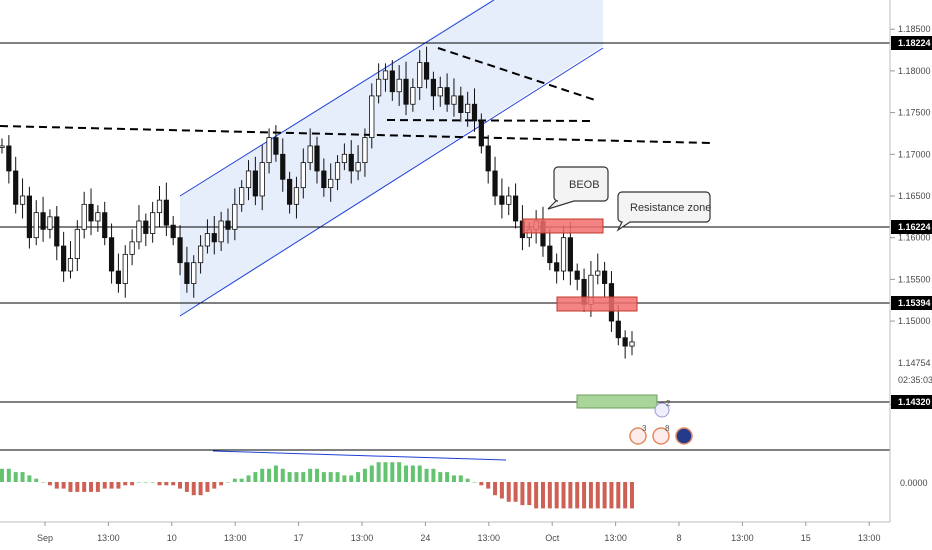 This screenshot has width=932, height=550. I want to click on event-count-3: 8, so click(667, 428).